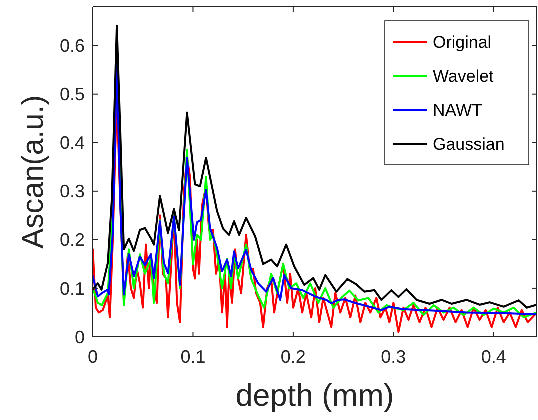  Describe the element at coordinates (72, 94) in the screenshot. I see `y-tick-label: 0.5` at that location.